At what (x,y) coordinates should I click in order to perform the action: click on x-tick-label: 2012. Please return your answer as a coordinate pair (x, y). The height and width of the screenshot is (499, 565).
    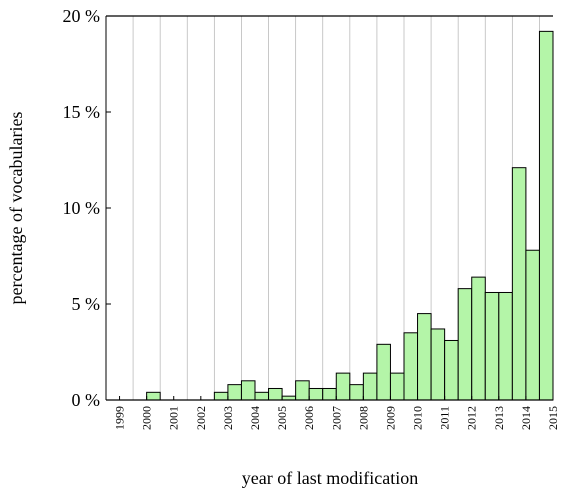
    Looking at the image, I should click on (472, 418).